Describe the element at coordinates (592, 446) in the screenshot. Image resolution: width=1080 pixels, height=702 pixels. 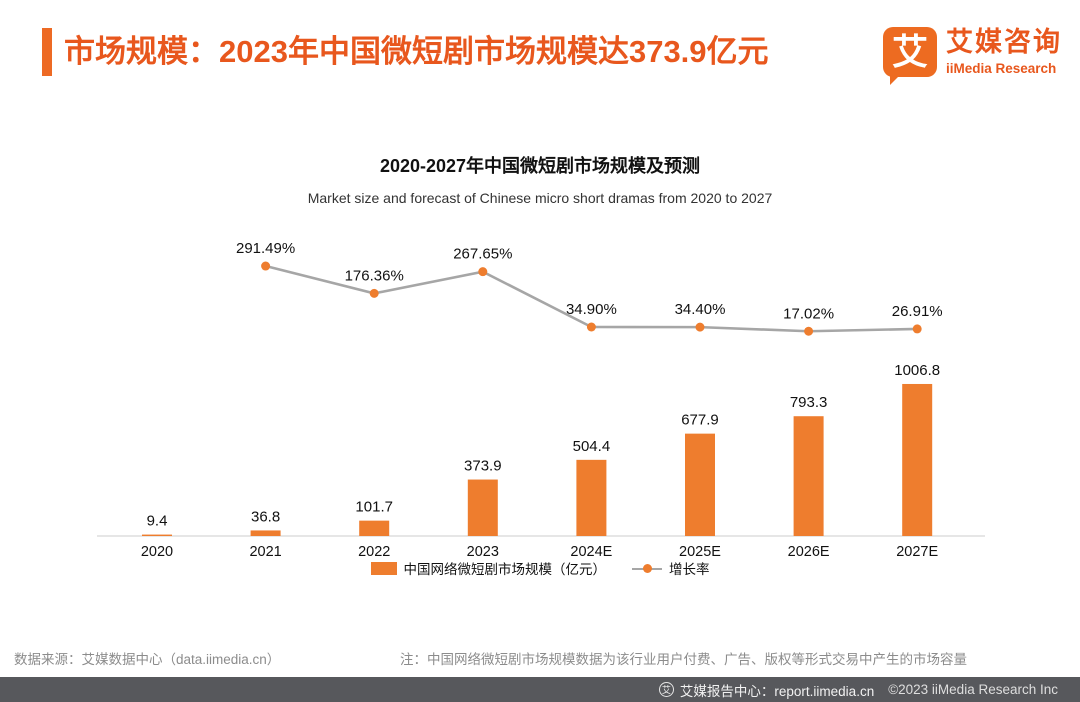
I see `bar-value-label: 504.4` at that location.